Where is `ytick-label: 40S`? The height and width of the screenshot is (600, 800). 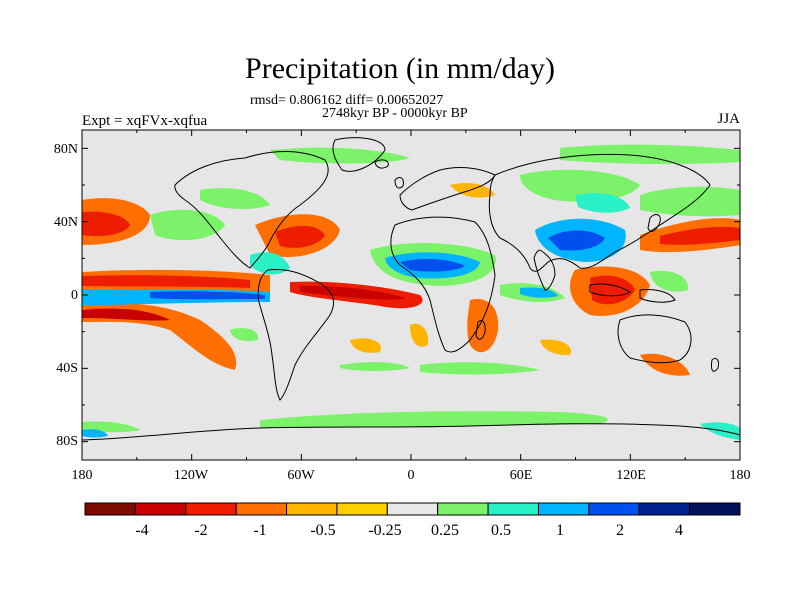
ytick-label: 40S is located at coordinates (67, 368).